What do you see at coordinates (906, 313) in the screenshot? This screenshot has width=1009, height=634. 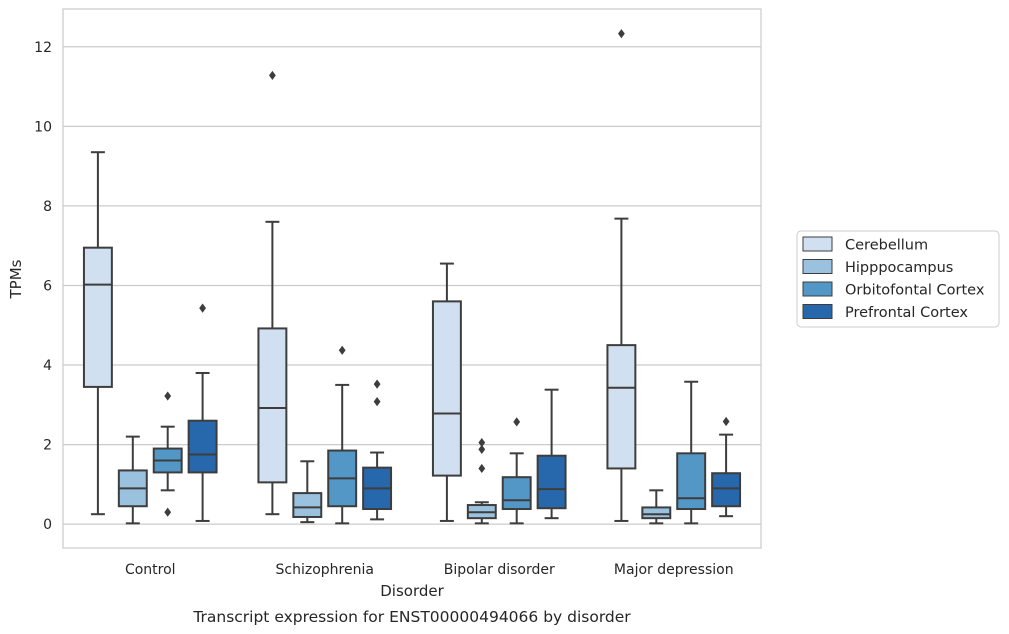 I see `legend-label: Prefrontal Cortex` at bounding box center [906, 313].